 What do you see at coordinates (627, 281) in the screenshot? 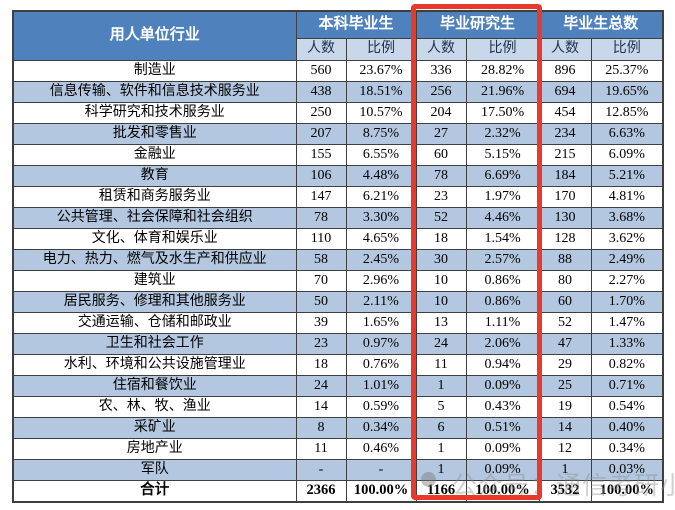
I see `value-cell: 2.27%` at bounding box center [627, 281].